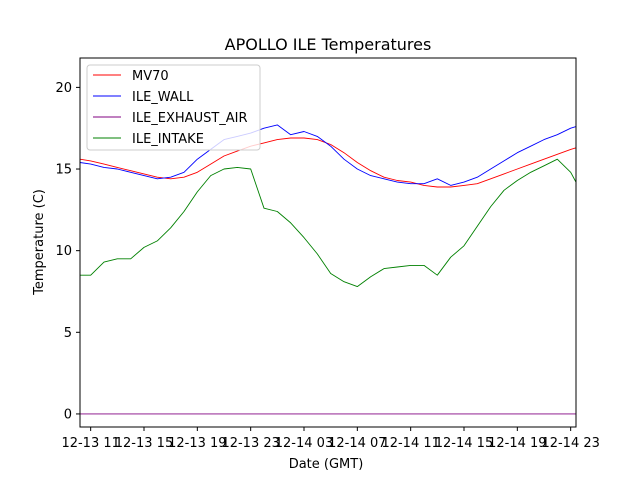 The width and height of the screenshot is (640, 480). Describe the element at coordinates (144, 443) in the screenshot. I see `x-tick-label: 12-13 15` at that location.